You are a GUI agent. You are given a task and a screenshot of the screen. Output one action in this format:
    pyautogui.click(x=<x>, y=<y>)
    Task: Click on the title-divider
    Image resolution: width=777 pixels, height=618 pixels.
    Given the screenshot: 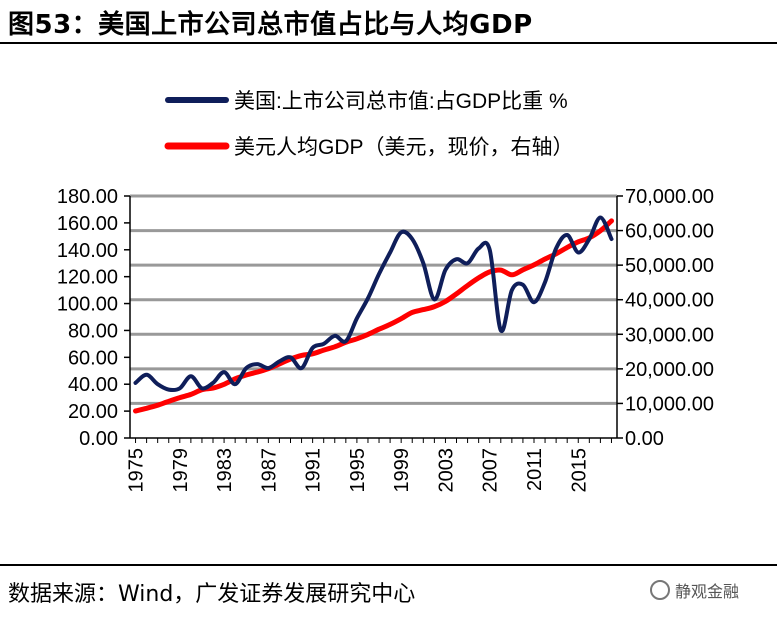 What is the action you would take?
    pyautogui.click(x=388, y=43)
    